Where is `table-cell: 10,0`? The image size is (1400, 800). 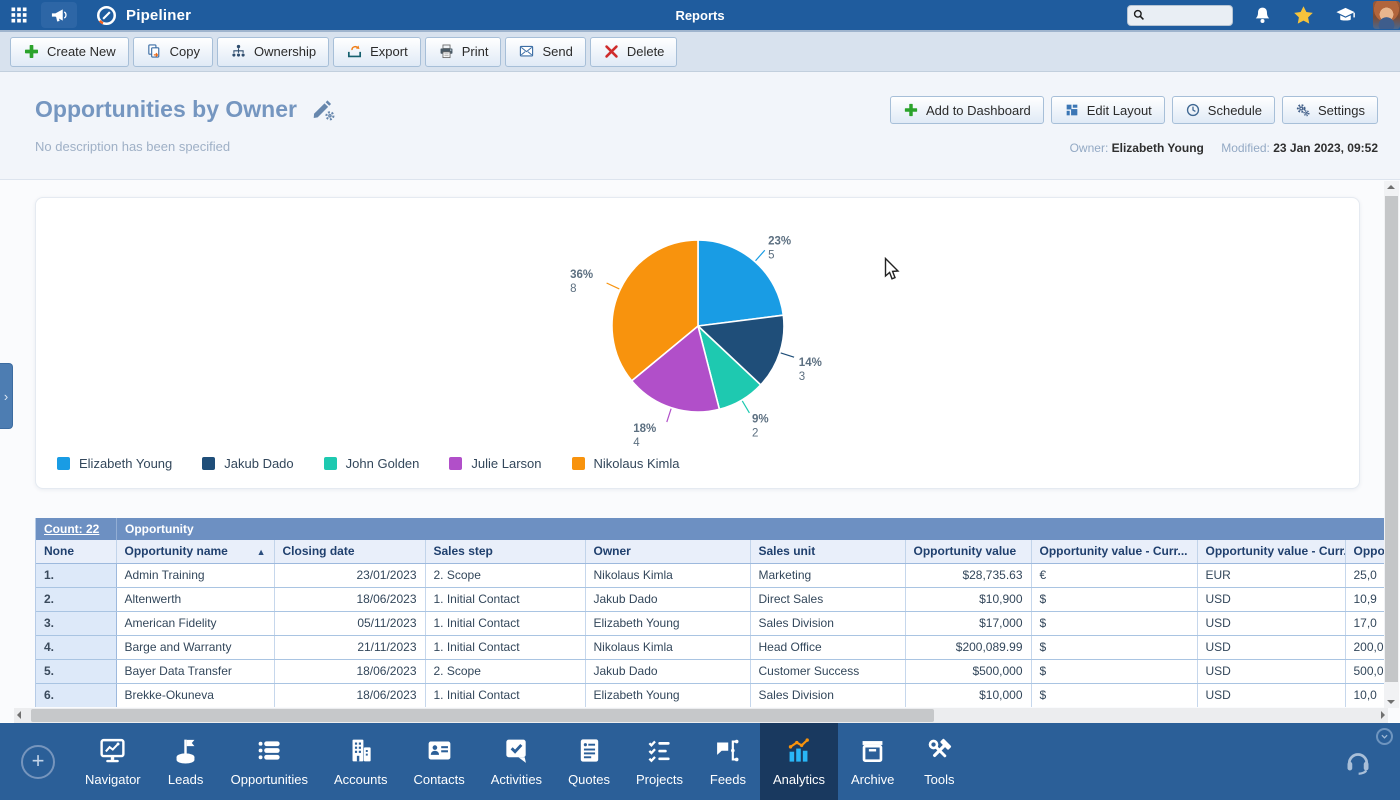
table-cell: 10,0 is located at coordinates (1364, 695).